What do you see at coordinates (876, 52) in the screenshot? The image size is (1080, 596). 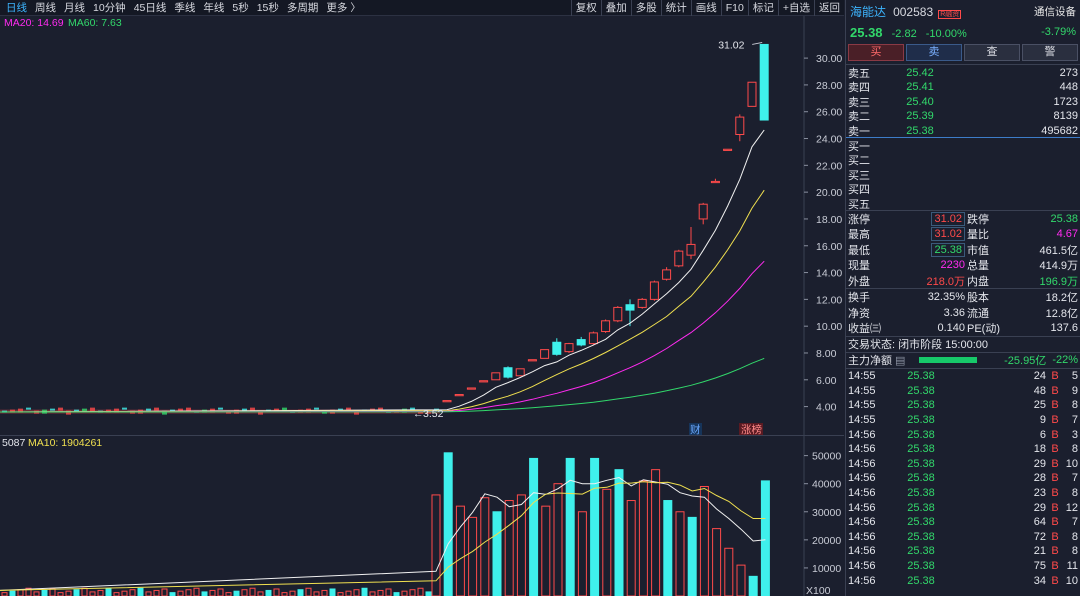 I see `buy-button: 买` at bounding box center [876, 52].